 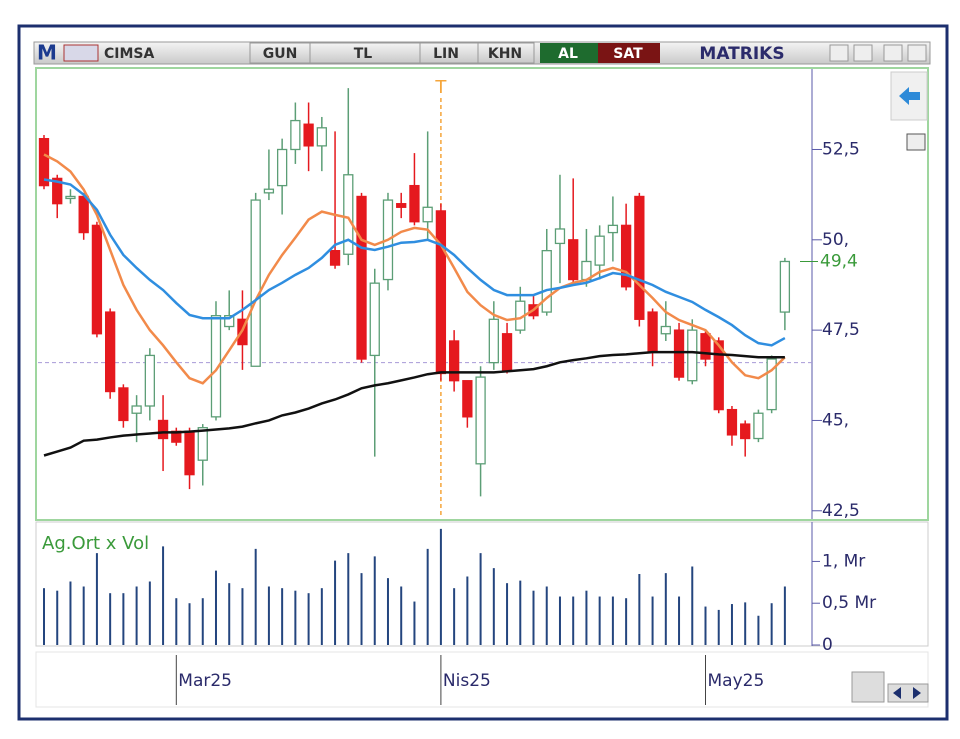 I want to click on nav-arrows, so click(x=907, y=693).